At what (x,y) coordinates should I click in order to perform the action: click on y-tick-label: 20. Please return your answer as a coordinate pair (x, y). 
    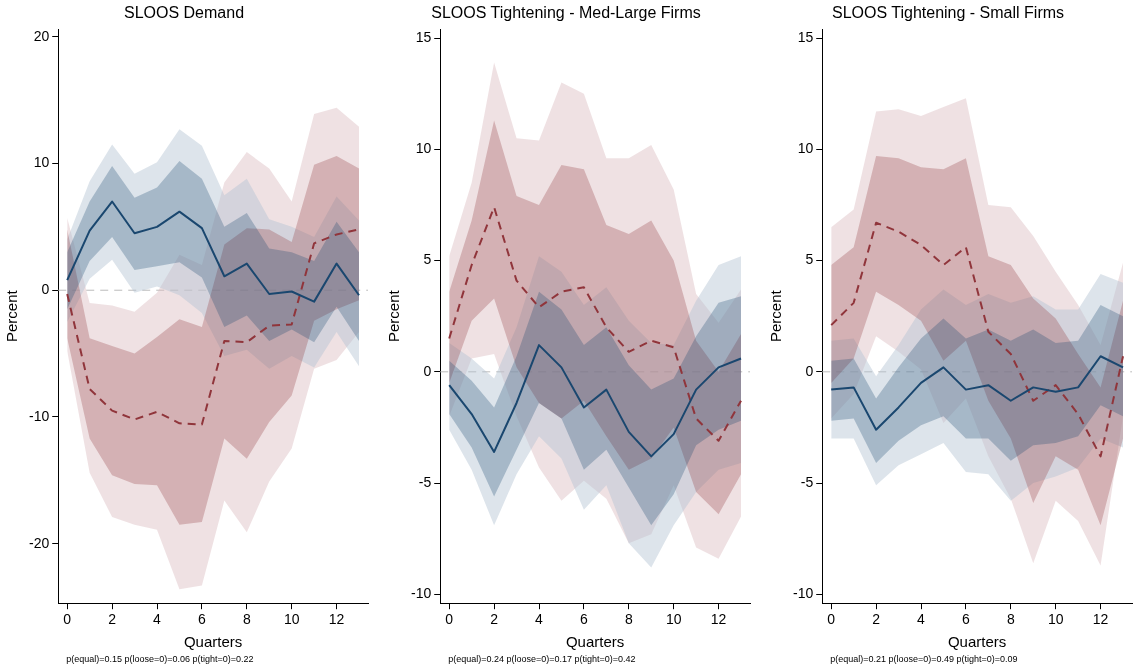
    Looking at the image, I should click on (41, 35).